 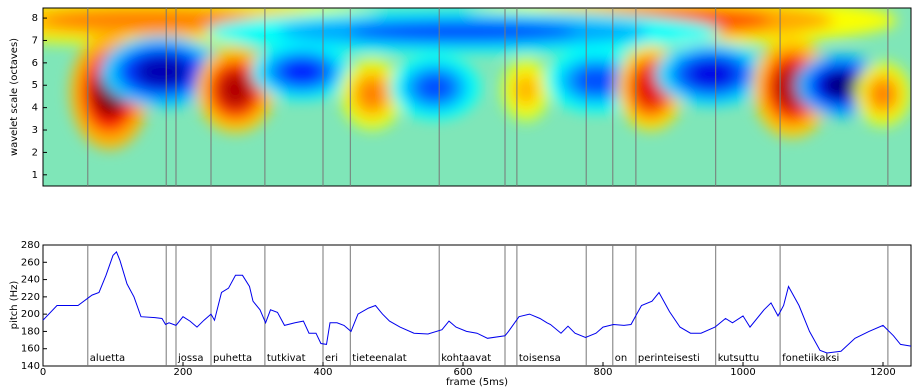 I want to click on y-tick-label: 6, so click(x=35, y=63).